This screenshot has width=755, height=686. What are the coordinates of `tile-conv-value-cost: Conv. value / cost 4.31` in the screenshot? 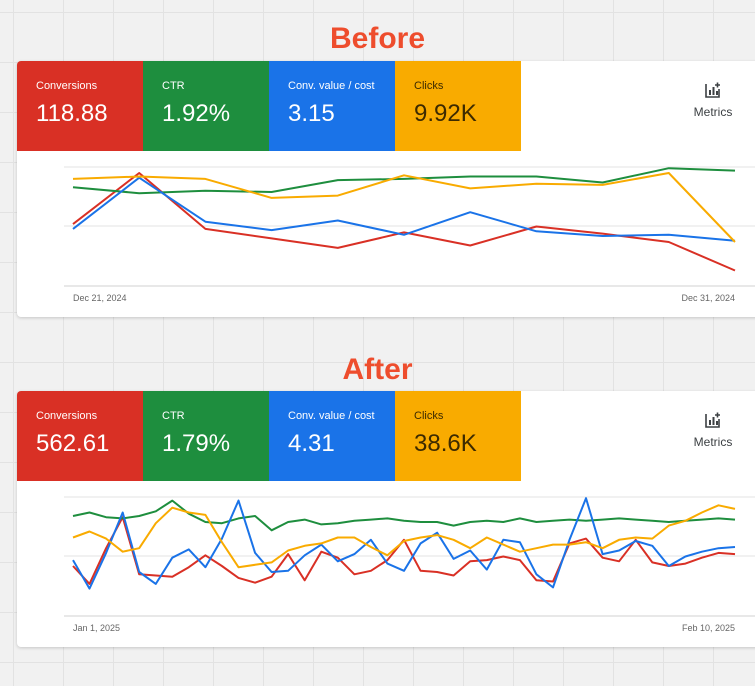 It's located at (332, 436).